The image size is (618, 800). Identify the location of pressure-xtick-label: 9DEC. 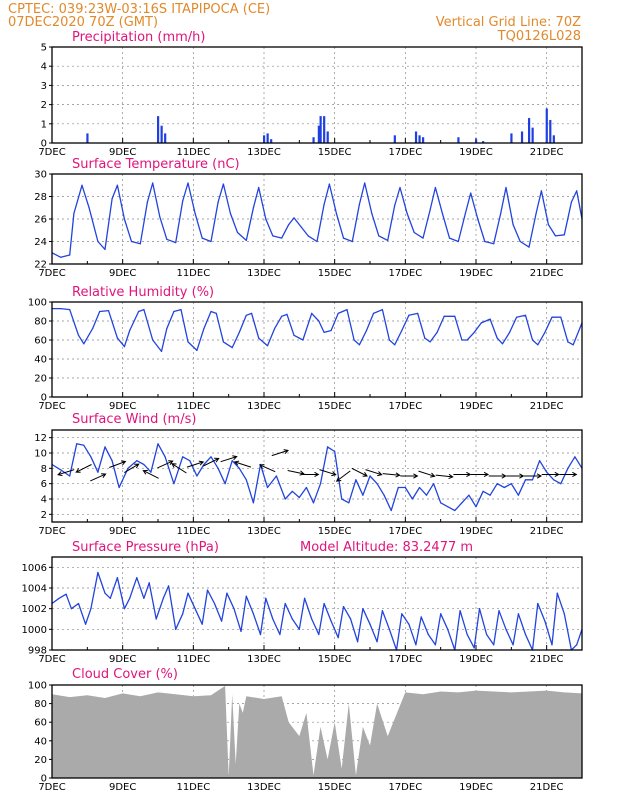
(122, 659).